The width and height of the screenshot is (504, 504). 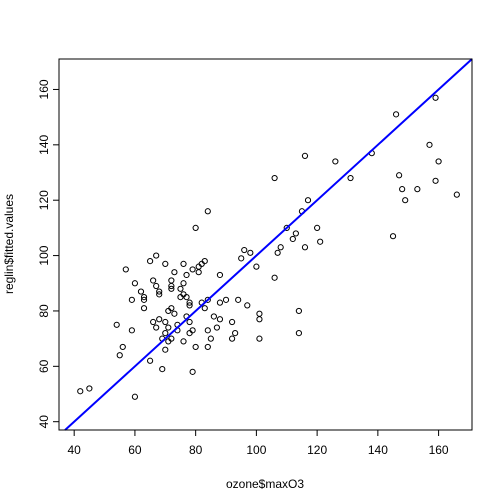 What do you see at coordinates (439, 450) in the screenshot?
I see `x-tick-label: 160` at bounding box center [439, 450].